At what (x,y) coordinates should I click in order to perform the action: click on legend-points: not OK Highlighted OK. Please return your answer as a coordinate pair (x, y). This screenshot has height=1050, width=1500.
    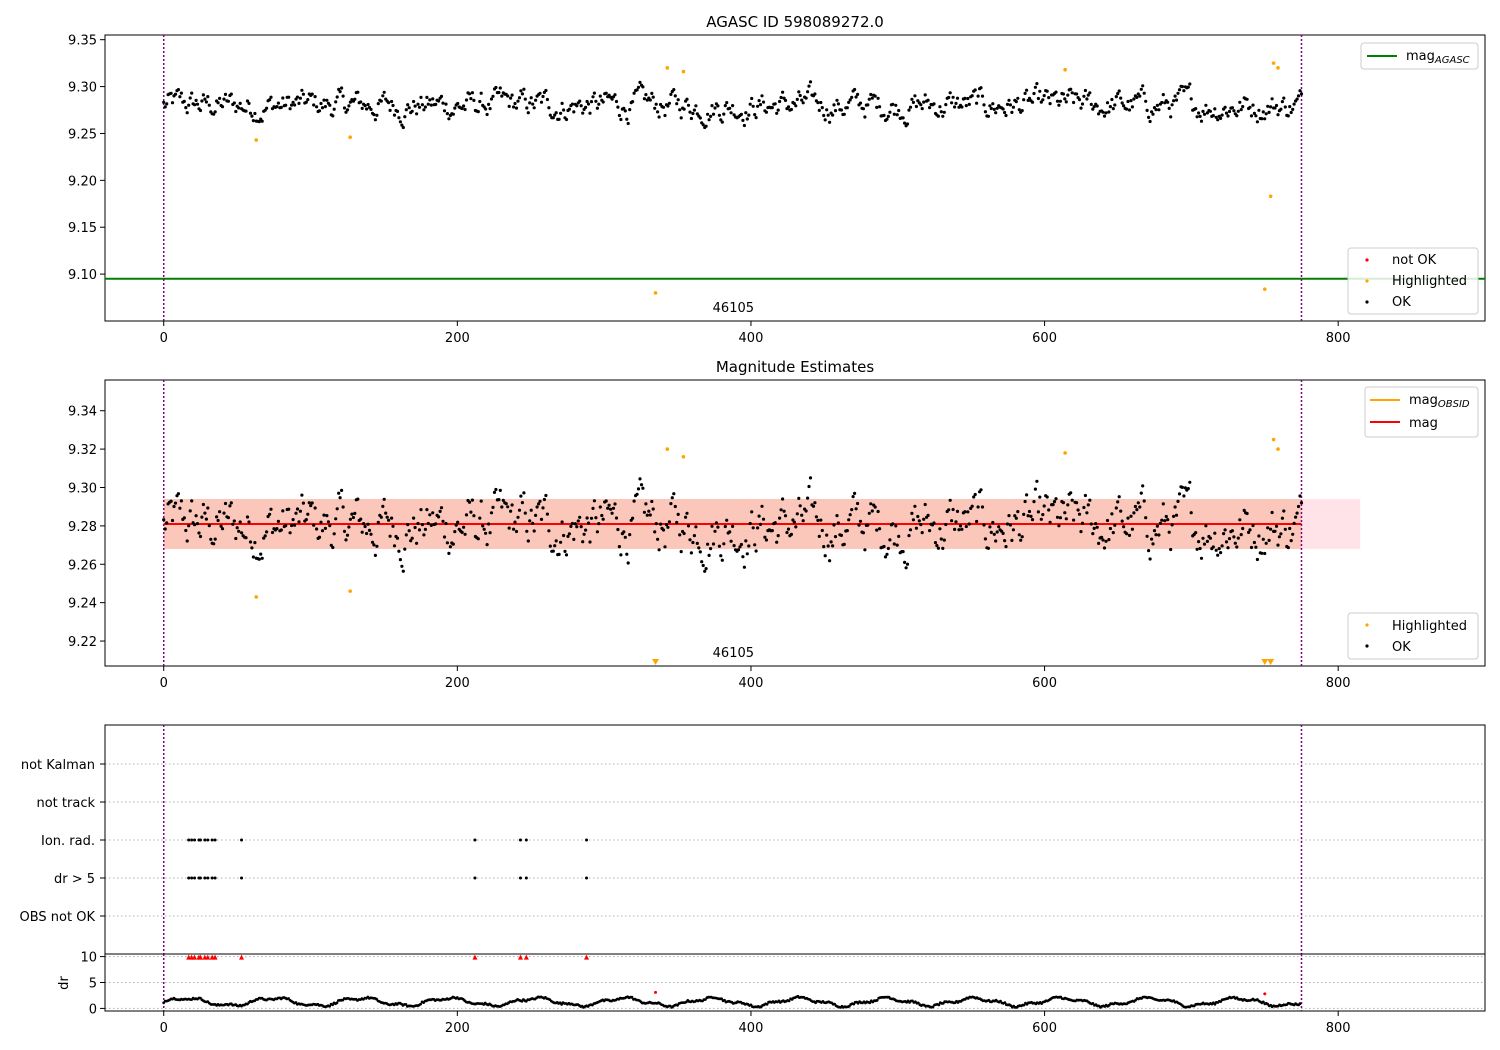
    Looking at the image, I should click on (1413, 281).